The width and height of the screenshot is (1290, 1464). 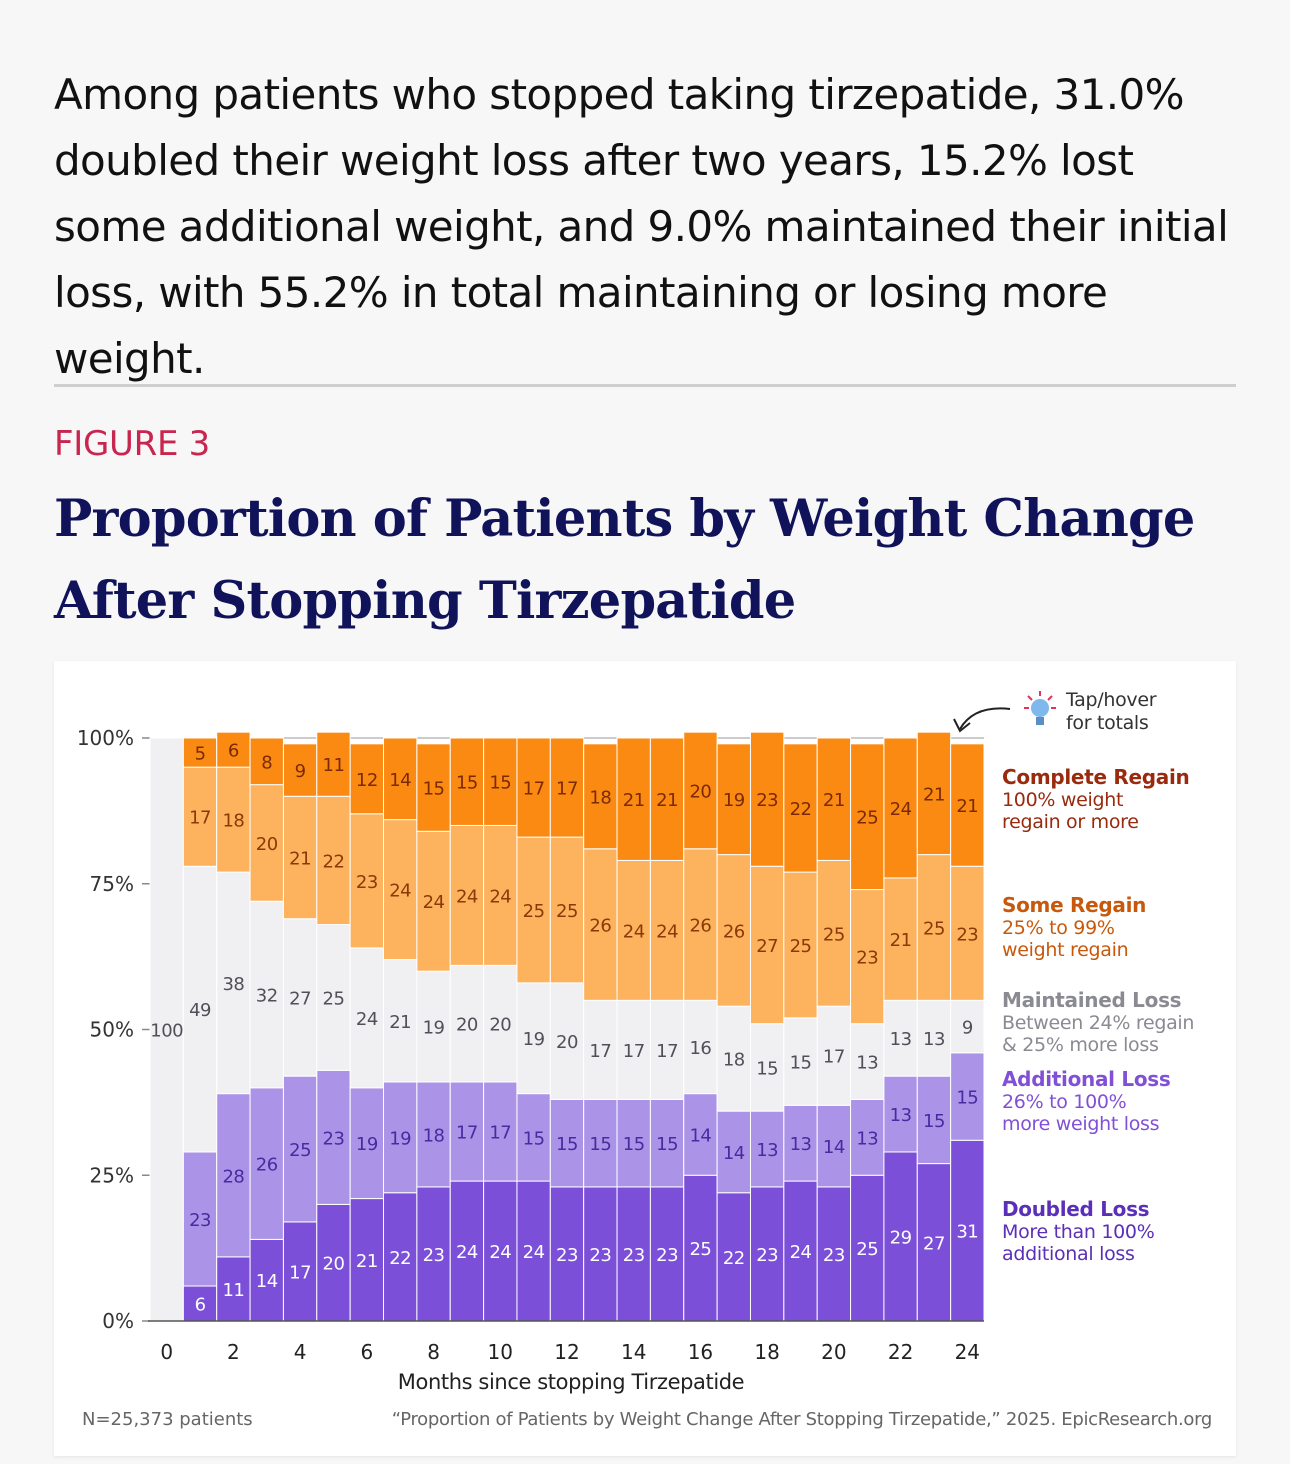 What do you see at coordinates (1081, 1124) in the screenshot?
I see `legend-desc-line2: more weight loss` at bounding box center [1081, 1124].